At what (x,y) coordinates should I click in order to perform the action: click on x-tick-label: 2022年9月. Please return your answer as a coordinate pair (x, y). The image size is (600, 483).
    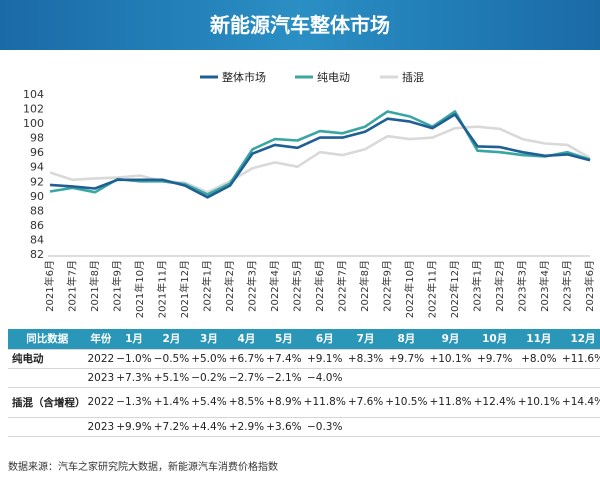
    Looking at the image, I should click on (387, 286).